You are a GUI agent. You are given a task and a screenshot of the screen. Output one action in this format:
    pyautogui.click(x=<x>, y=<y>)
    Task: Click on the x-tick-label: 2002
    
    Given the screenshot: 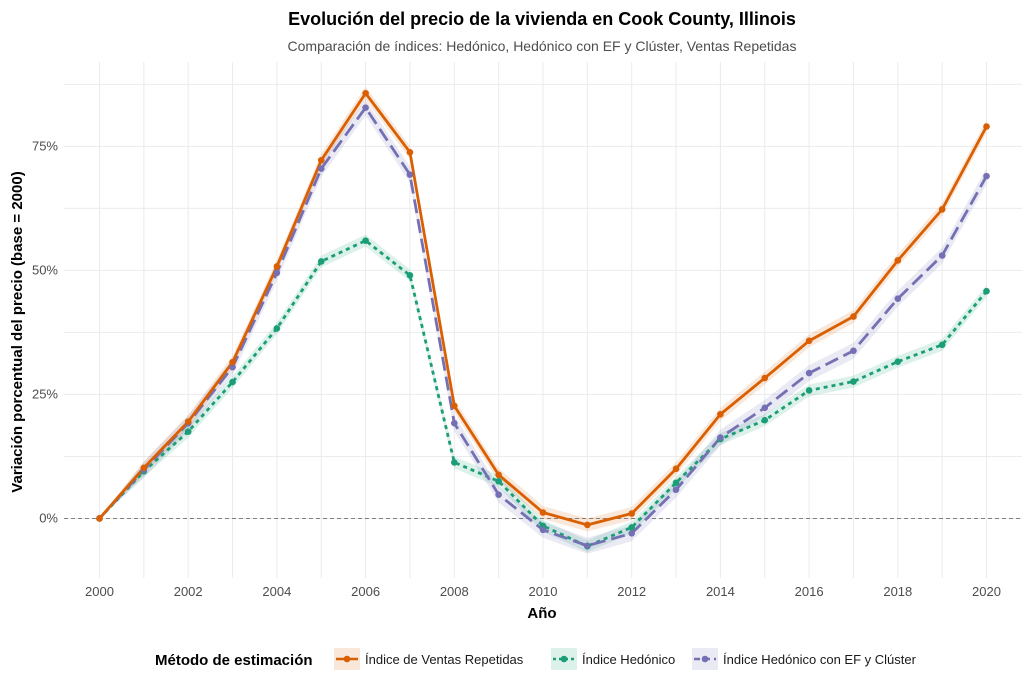 What is the action you would take?
    pyautogui.click(x=188, y=591)
    